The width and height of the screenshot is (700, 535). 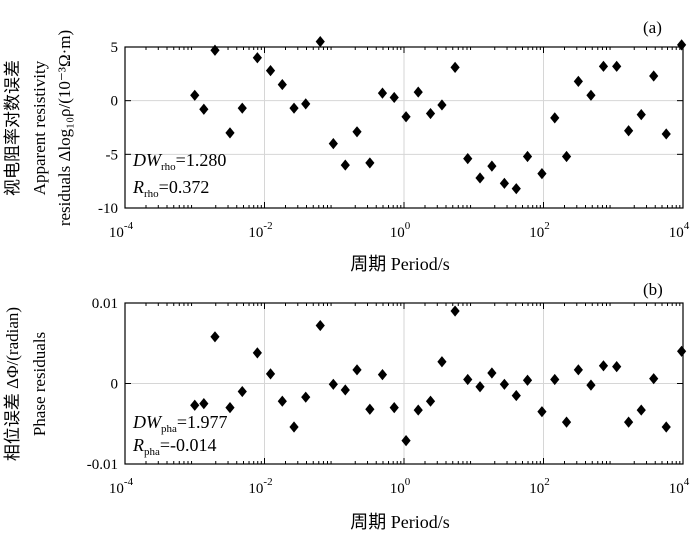 I want to click on y-tick-label: 5, so click(x=115, y=48).